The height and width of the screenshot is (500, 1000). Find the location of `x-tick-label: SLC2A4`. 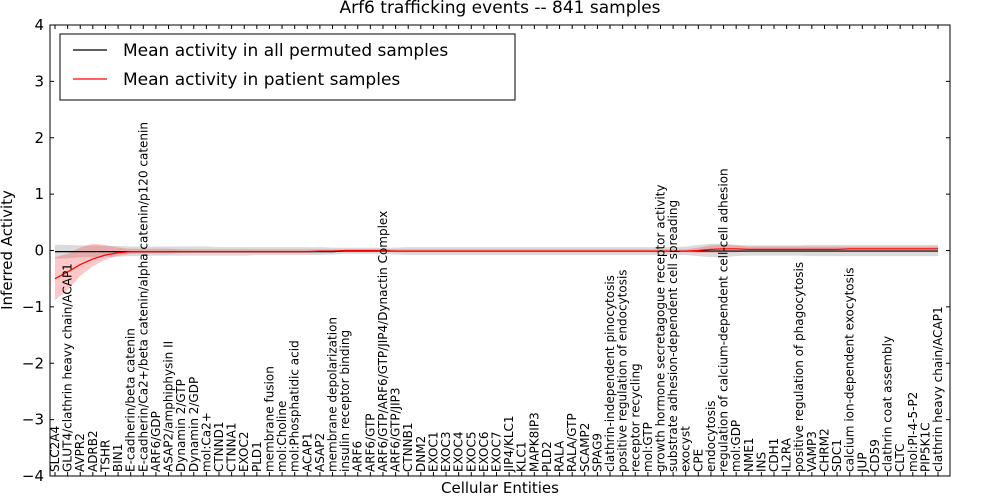

x-tick-label: SLC2A4 is located at coordinates (55, 449).